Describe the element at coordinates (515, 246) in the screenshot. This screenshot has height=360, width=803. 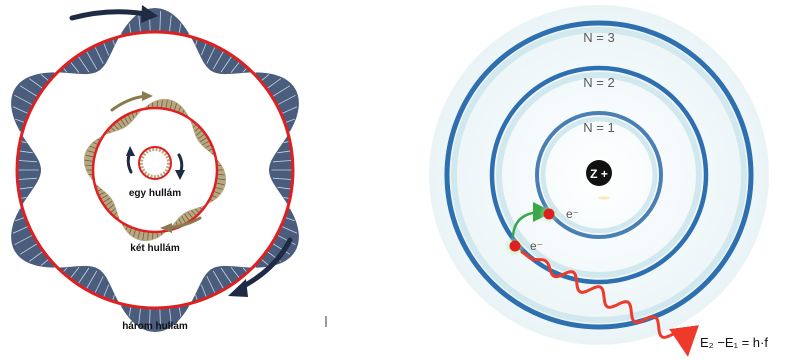
I see `electron-lower` at that location.